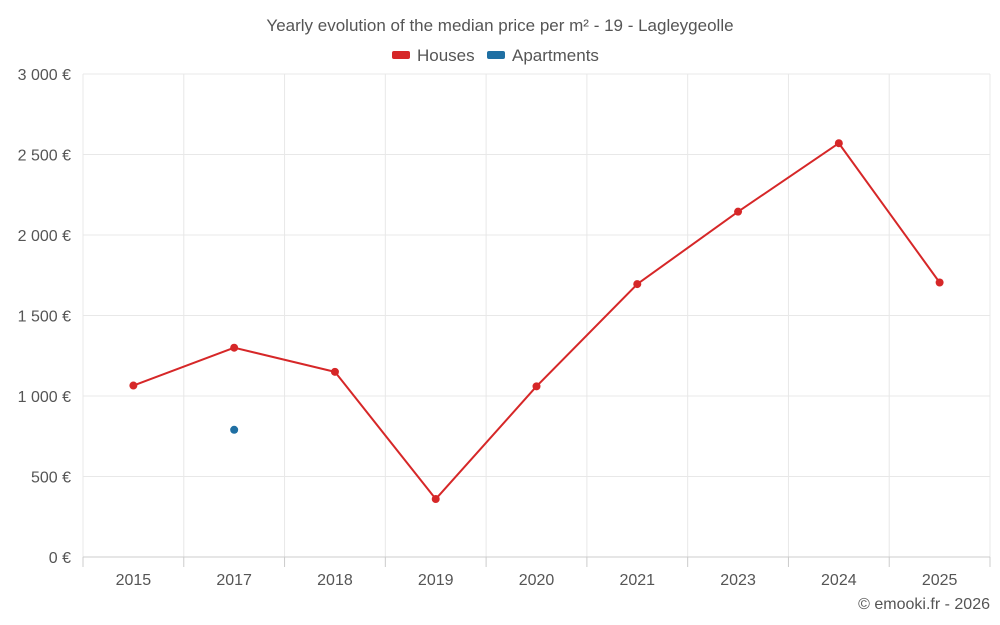  What do you see at coordinates (401, 55) in the screenshot?
I see `legend-swatch-houses` at bounding box center [401, 55].